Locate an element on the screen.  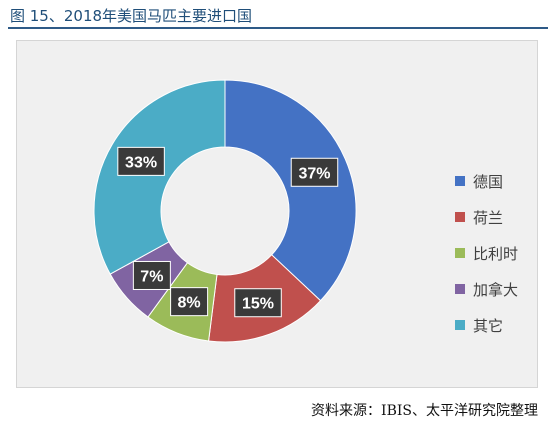
data-label-text: 15% is located at coordinates (258, 304).